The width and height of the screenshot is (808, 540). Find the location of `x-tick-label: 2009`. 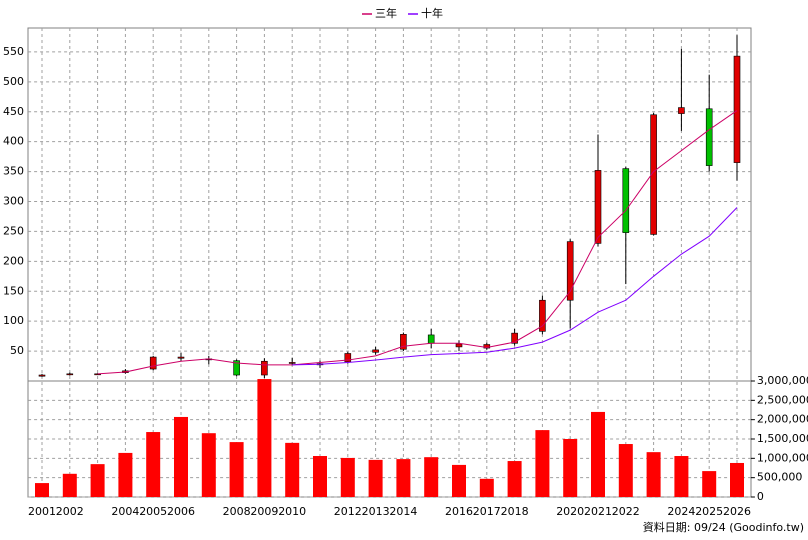

x-tick-label: 2009 is located at coordinates (264, 511).